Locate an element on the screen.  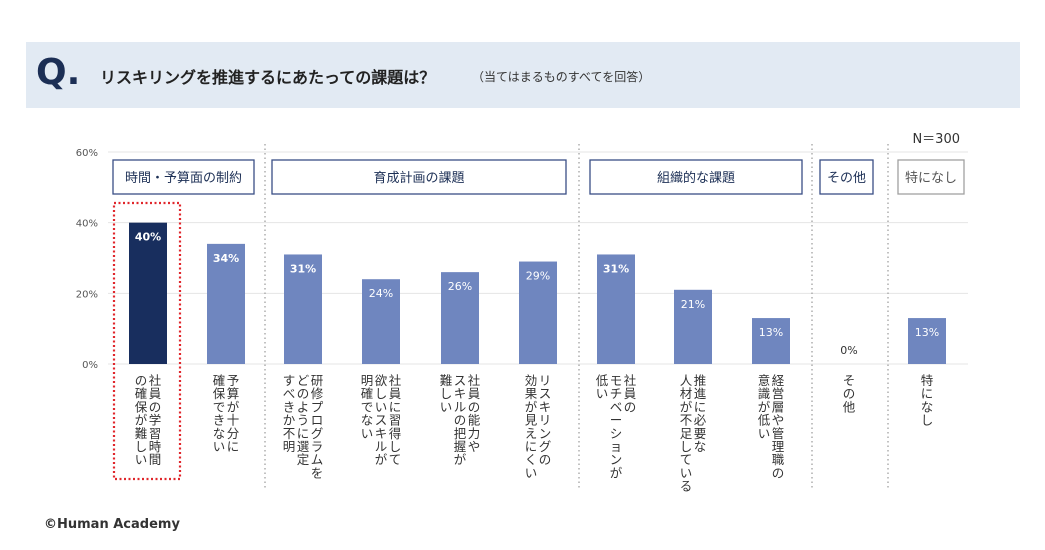
category-label: 予算が十分に is located at coordinates (233, 413).